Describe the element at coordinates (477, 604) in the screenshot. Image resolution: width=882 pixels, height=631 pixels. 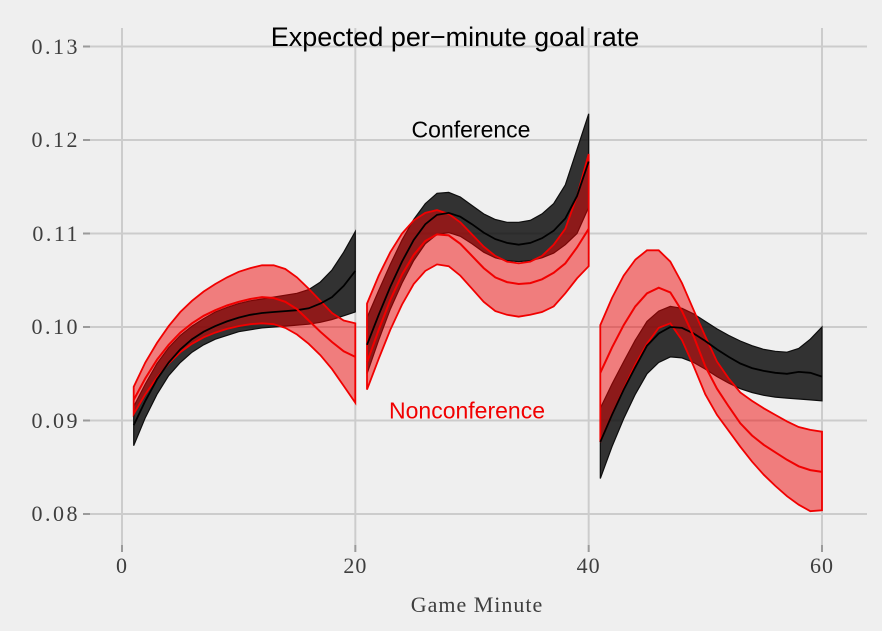
I see `x-axis-title: Game Minute` at that location.